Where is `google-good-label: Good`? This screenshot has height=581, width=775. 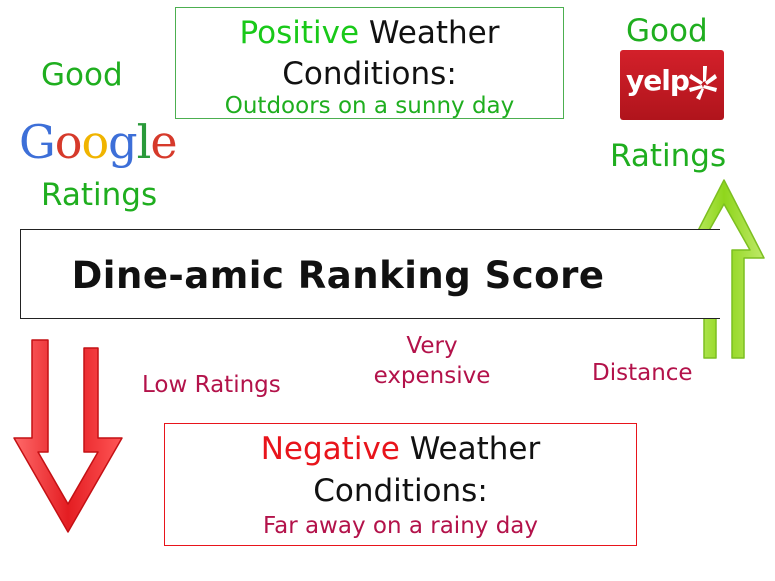
google-good-label: Good is located at coordinates (82, 75).